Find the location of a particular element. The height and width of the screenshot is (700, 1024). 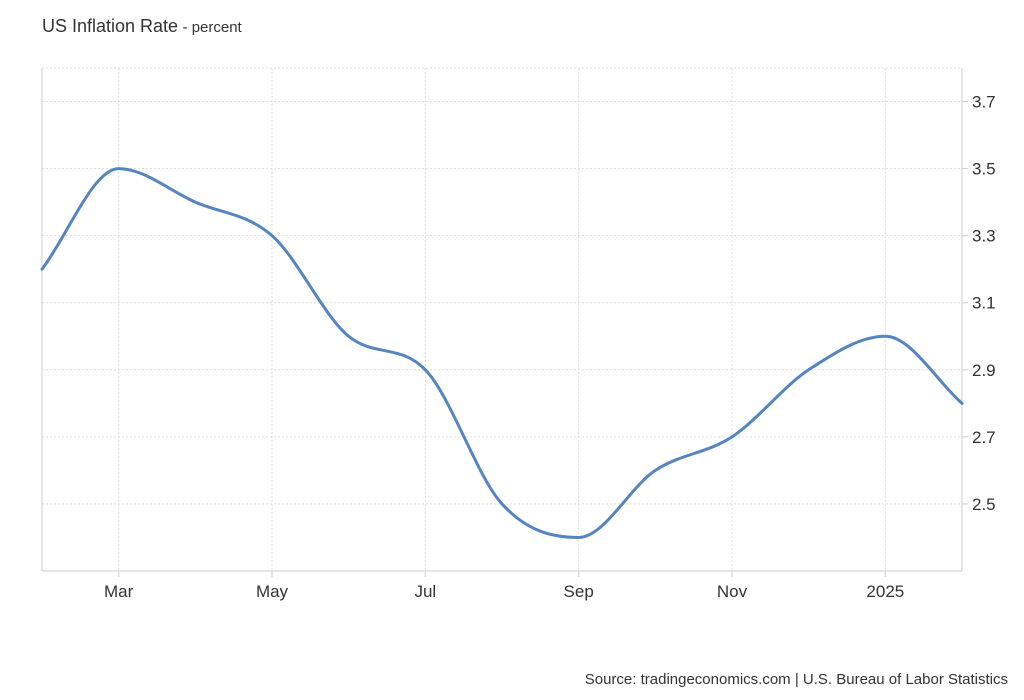

chart-subtitle: - percent is located at coordinates (212, 27).